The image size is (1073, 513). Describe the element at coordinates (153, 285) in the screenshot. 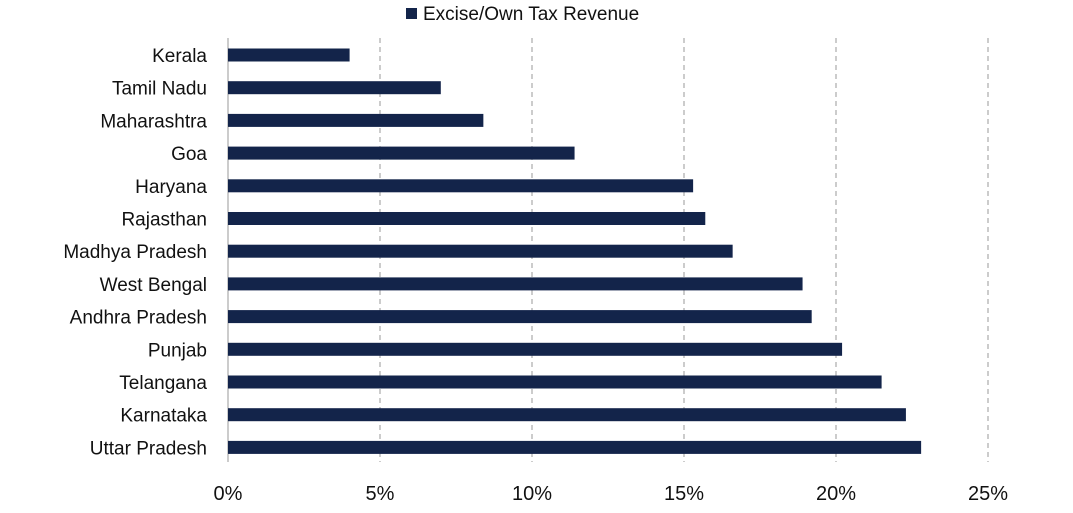

I see `category-label-7: West Bengal` at that location.